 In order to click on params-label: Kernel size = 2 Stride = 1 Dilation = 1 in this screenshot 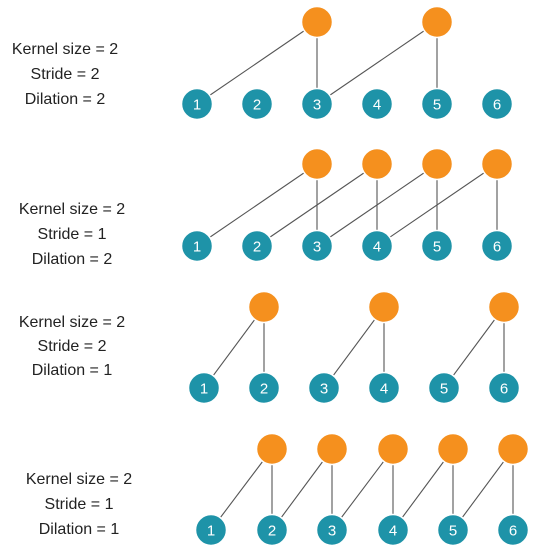, I will do `click(79, 504)`.